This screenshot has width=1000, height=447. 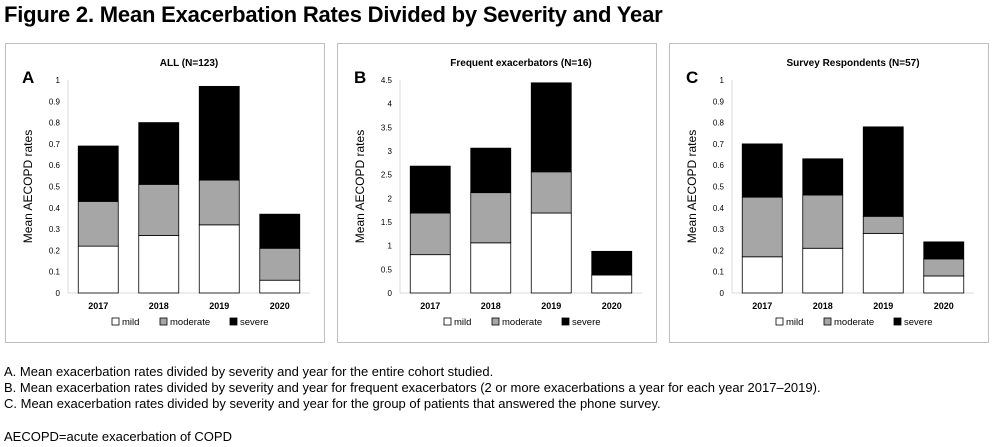 I want to click on y-tick-label: 2, so click(x=390, y=198).